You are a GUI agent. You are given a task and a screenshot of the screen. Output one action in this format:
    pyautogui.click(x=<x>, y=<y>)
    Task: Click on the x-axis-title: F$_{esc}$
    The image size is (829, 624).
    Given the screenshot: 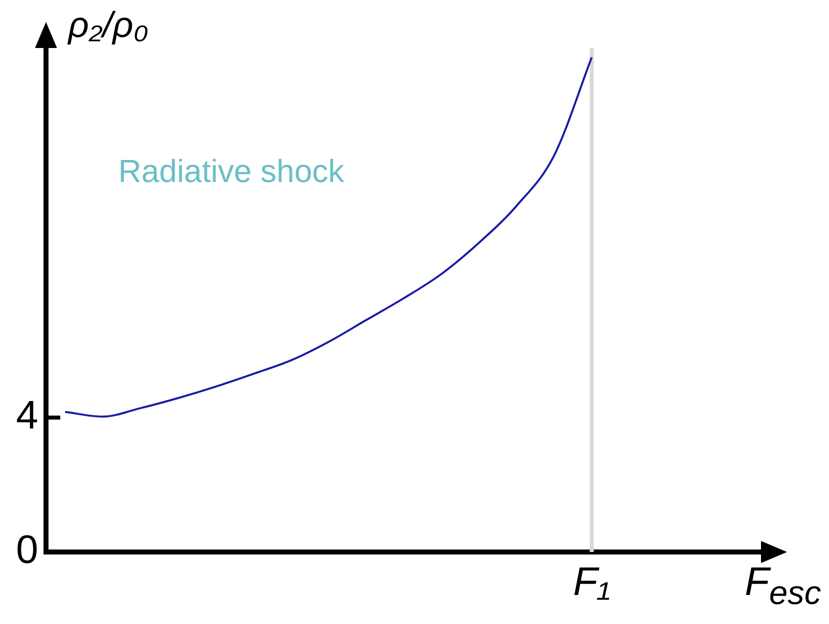 What is the action you would take?
    pyautogui.click(x=782, y=586)
    